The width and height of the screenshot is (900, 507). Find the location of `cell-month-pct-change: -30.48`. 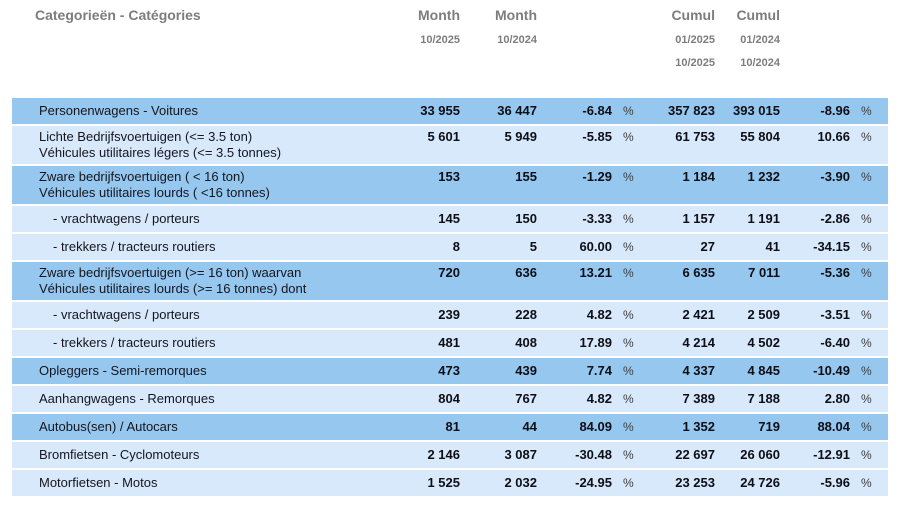

cell-month-pct-change: -30.48 is located at coordinates (593, 454).